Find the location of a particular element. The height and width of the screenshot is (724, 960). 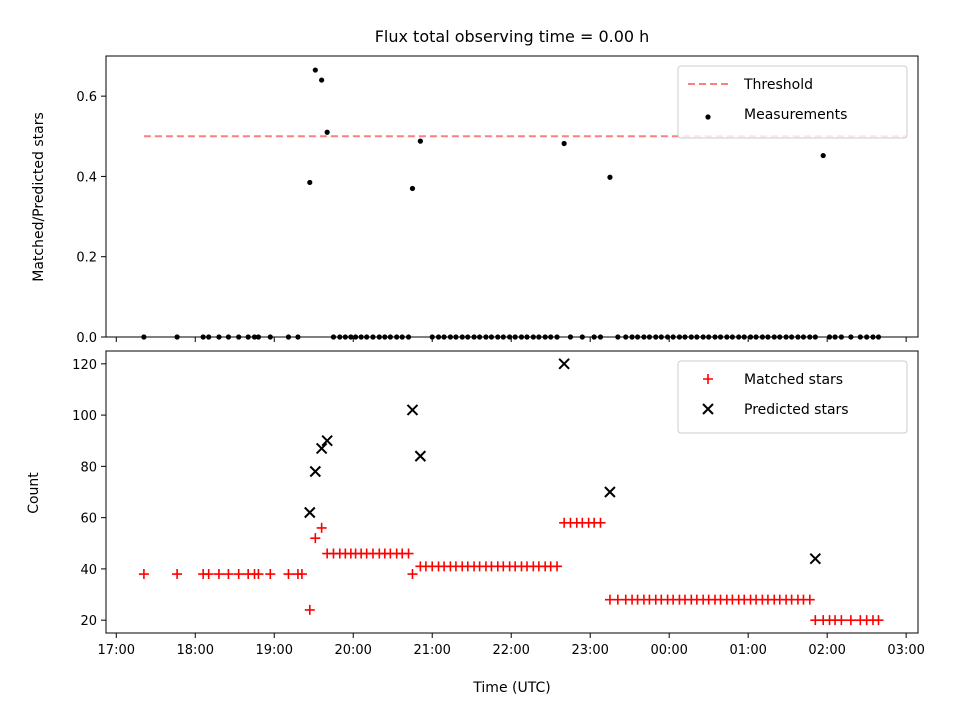

bottom-y-axis-label: Count is located at coordinates (34, 493).